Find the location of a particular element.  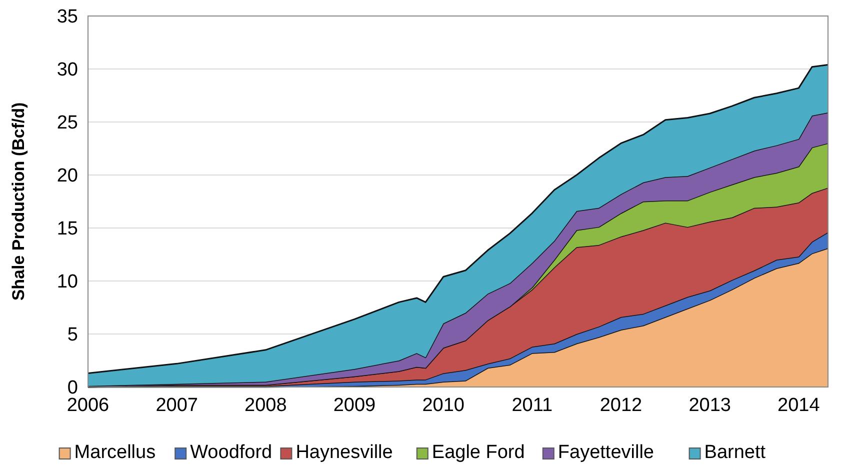

legend-label: Haynesville is located at coordinates (344, 452).